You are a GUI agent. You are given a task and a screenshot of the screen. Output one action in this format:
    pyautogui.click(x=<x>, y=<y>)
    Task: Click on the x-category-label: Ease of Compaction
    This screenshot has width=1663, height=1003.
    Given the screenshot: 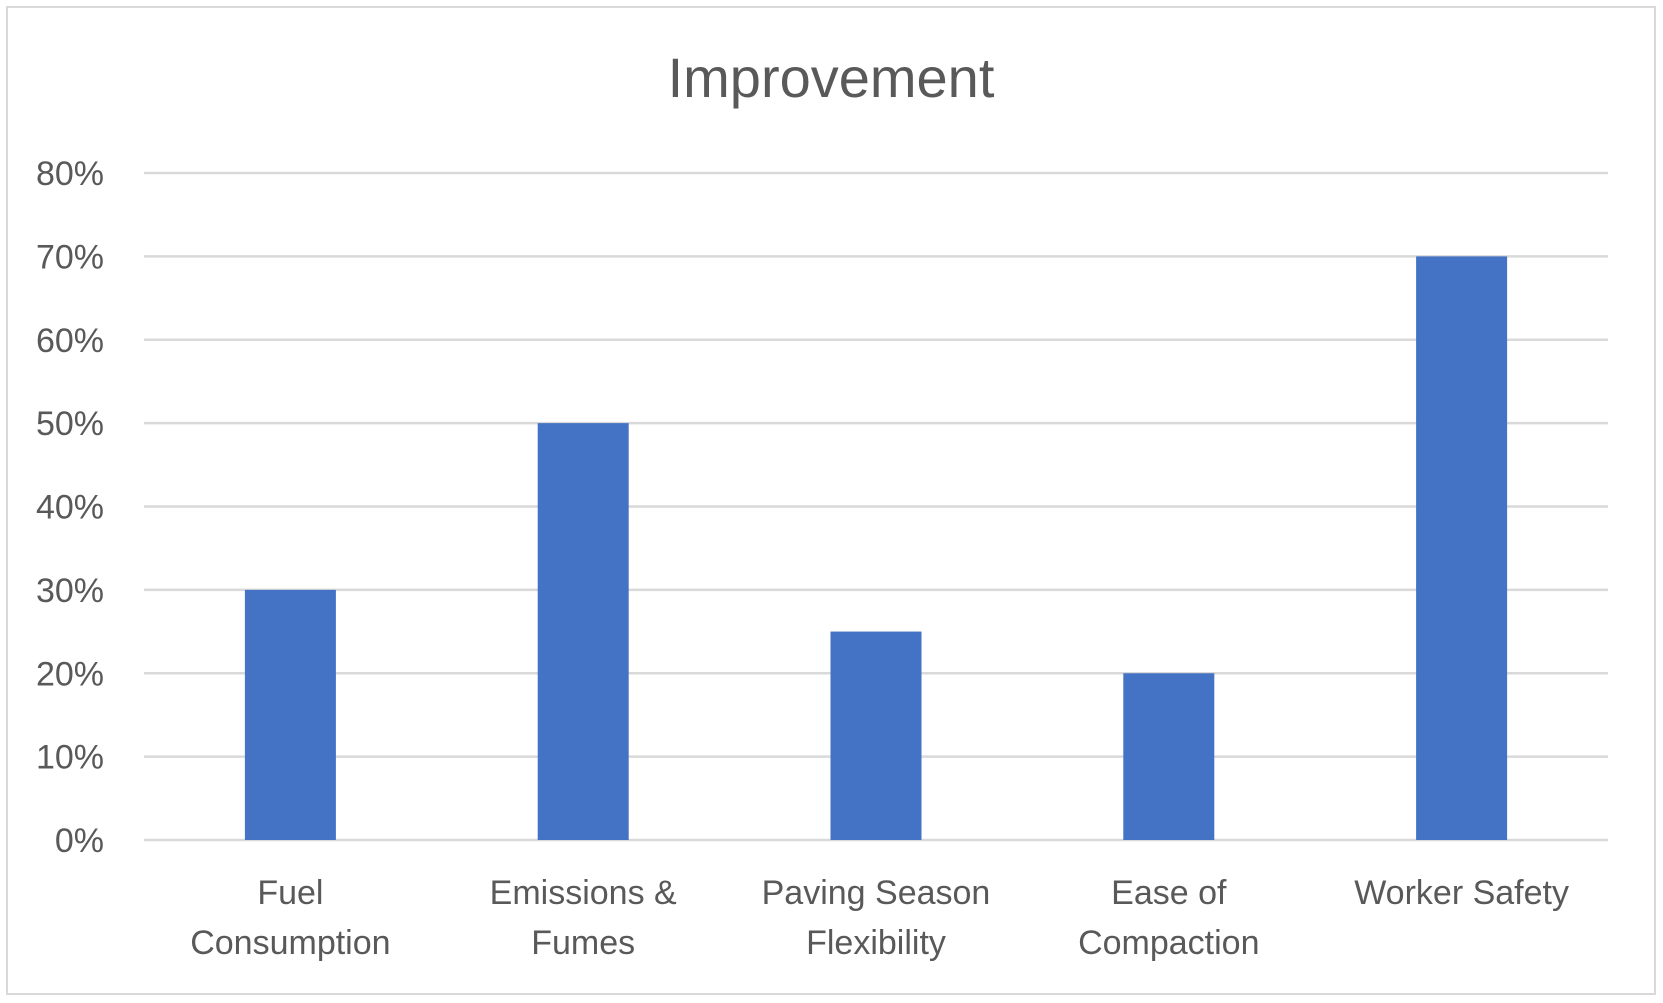 What is the action you would take?
    pyautogui.click(x=1168, y=918)
    